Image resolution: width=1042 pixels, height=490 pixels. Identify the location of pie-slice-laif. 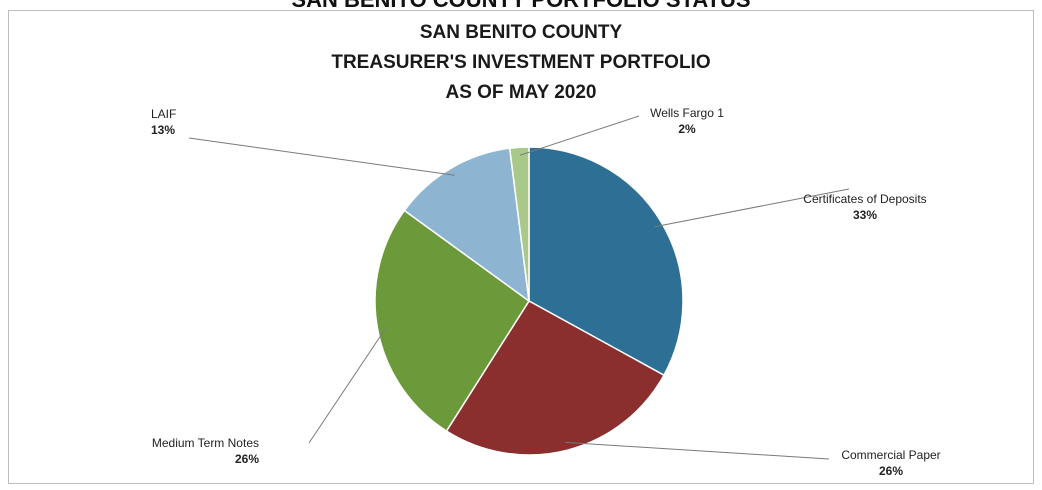
(466, 225).